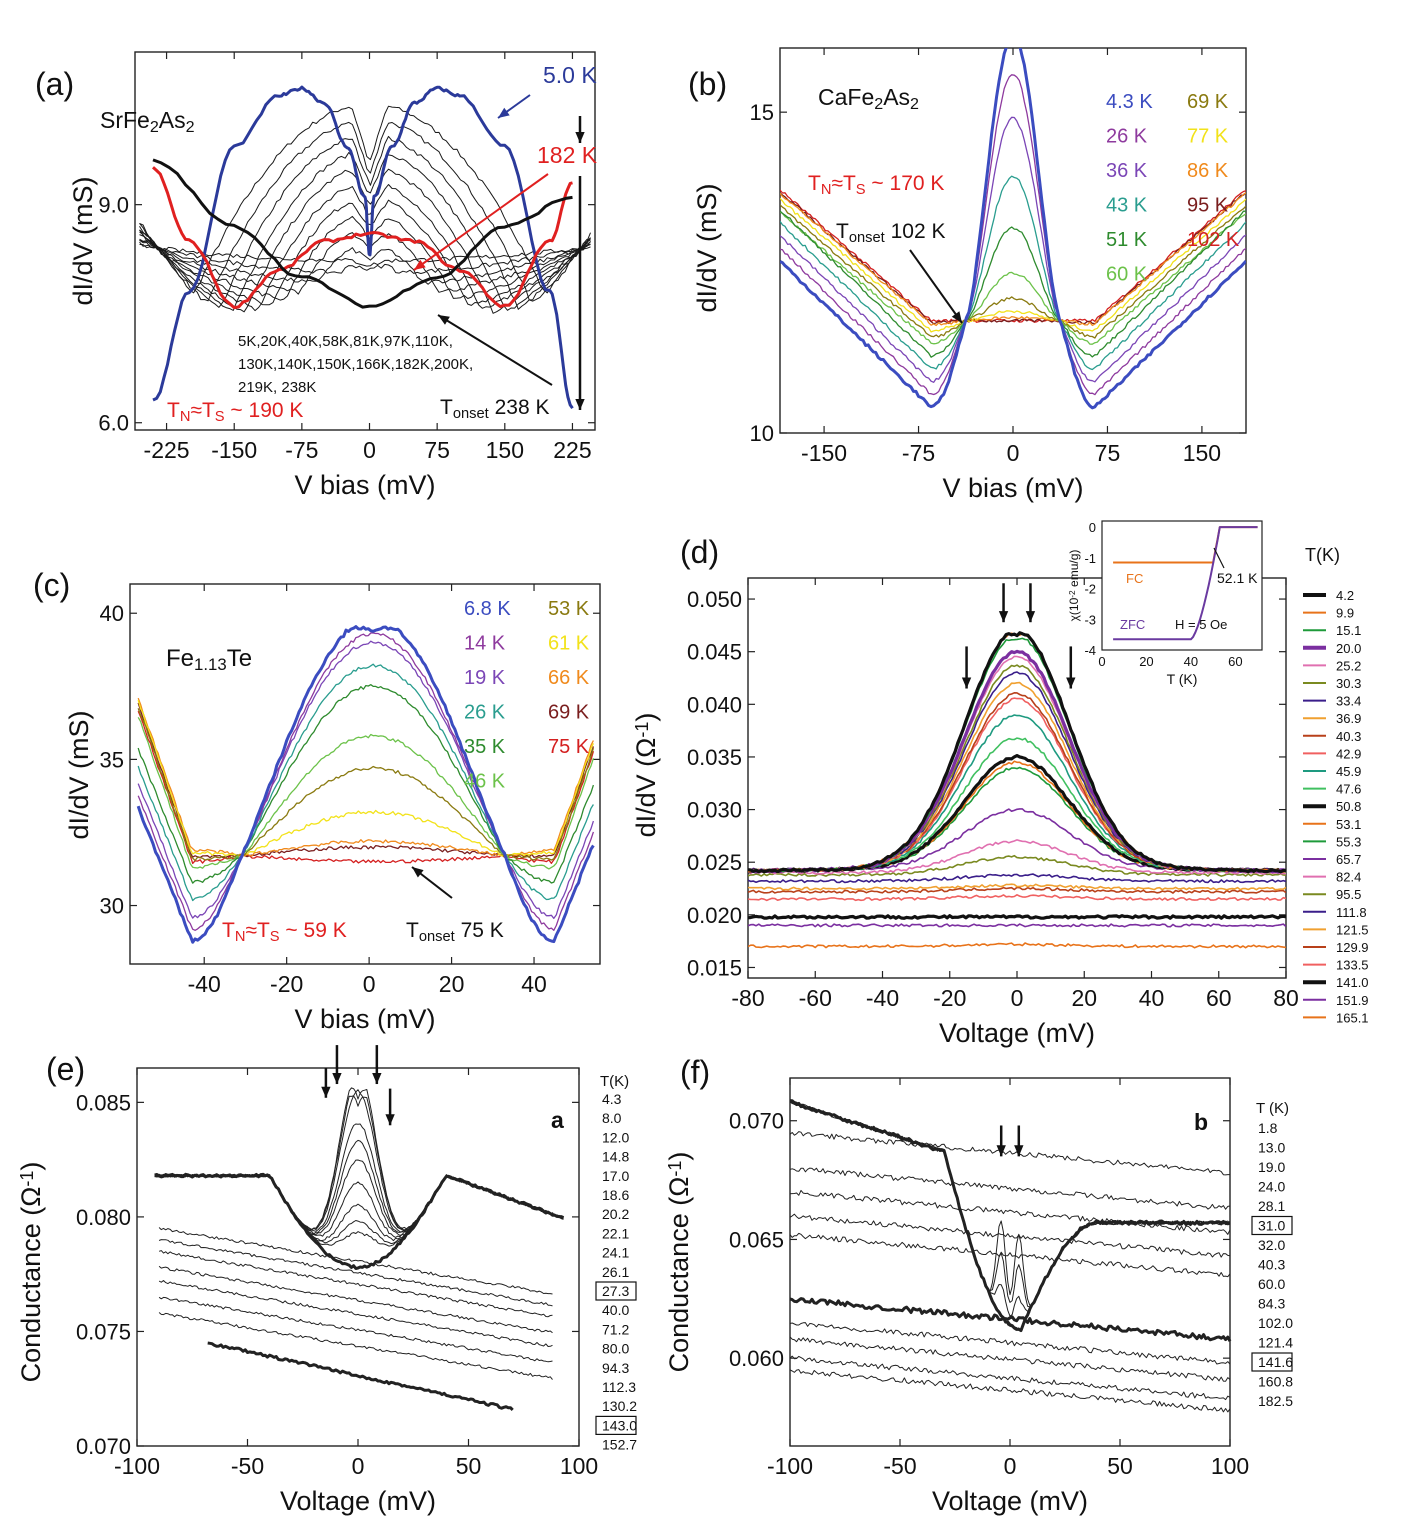  What do you see at coordinates (1146, 661) in the screenshot?
I see `inset-x-tick: 20` at bounding box center [1146, 661].